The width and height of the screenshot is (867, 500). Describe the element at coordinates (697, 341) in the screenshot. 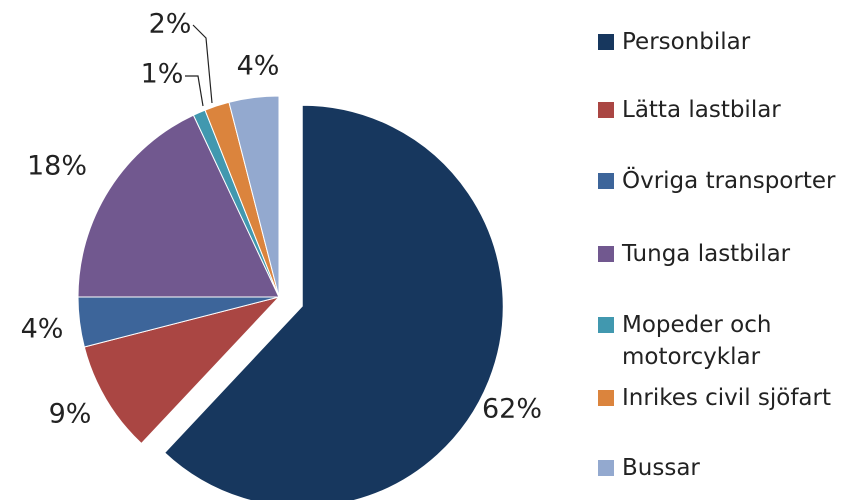

I see `legend-label: Mopeder och motorcyklar` at that location.